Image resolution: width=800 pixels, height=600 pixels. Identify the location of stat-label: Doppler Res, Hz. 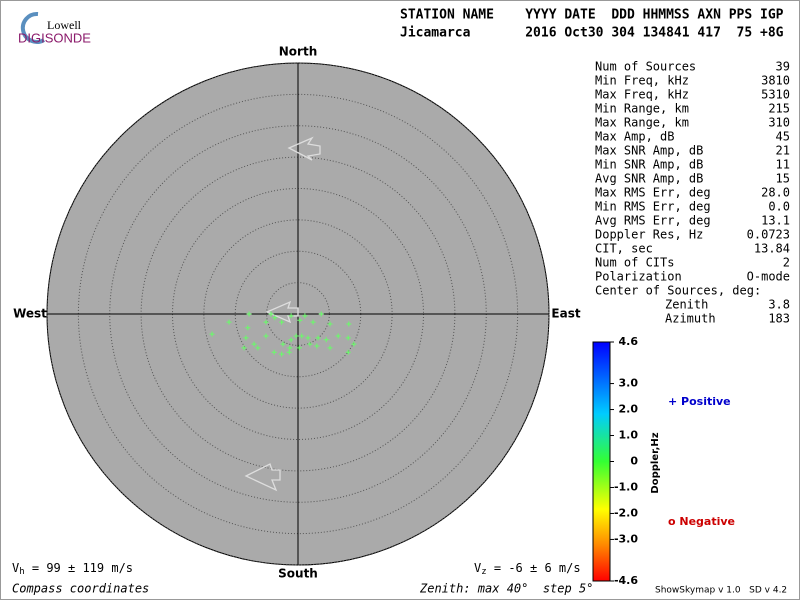
(649, 235).